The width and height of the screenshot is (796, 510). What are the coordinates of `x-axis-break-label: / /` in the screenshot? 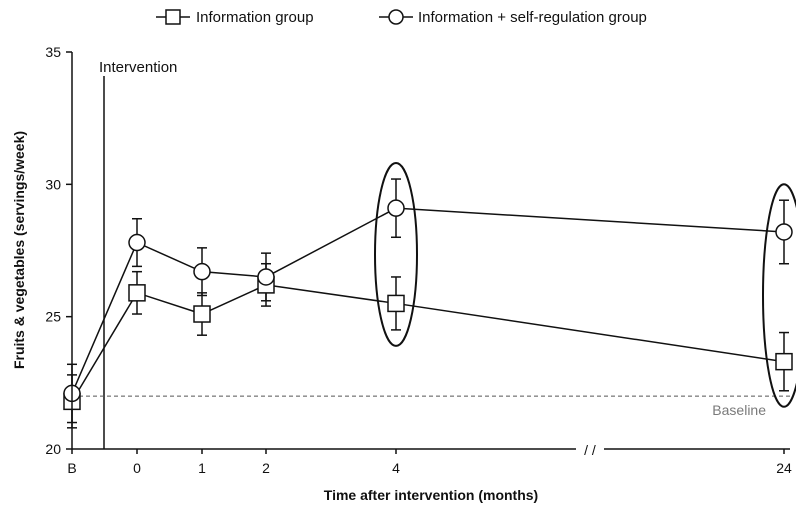 It's located at (590, 450).